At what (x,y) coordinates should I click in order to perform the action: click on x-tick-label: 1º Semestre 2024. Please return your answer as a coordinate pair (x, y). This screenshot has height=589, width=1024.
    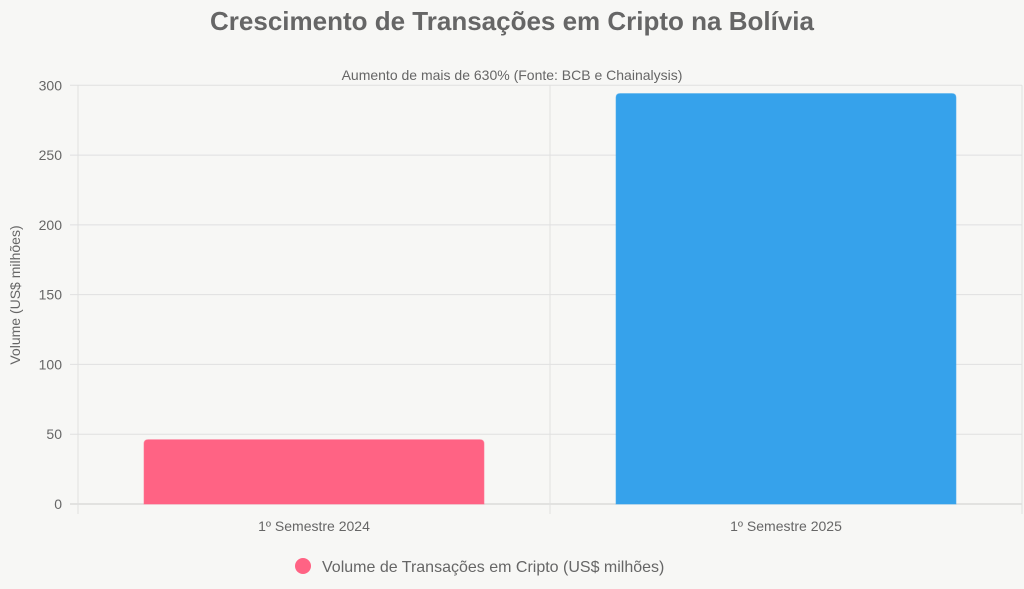
    Looking at the image, I should click on (314, 526).